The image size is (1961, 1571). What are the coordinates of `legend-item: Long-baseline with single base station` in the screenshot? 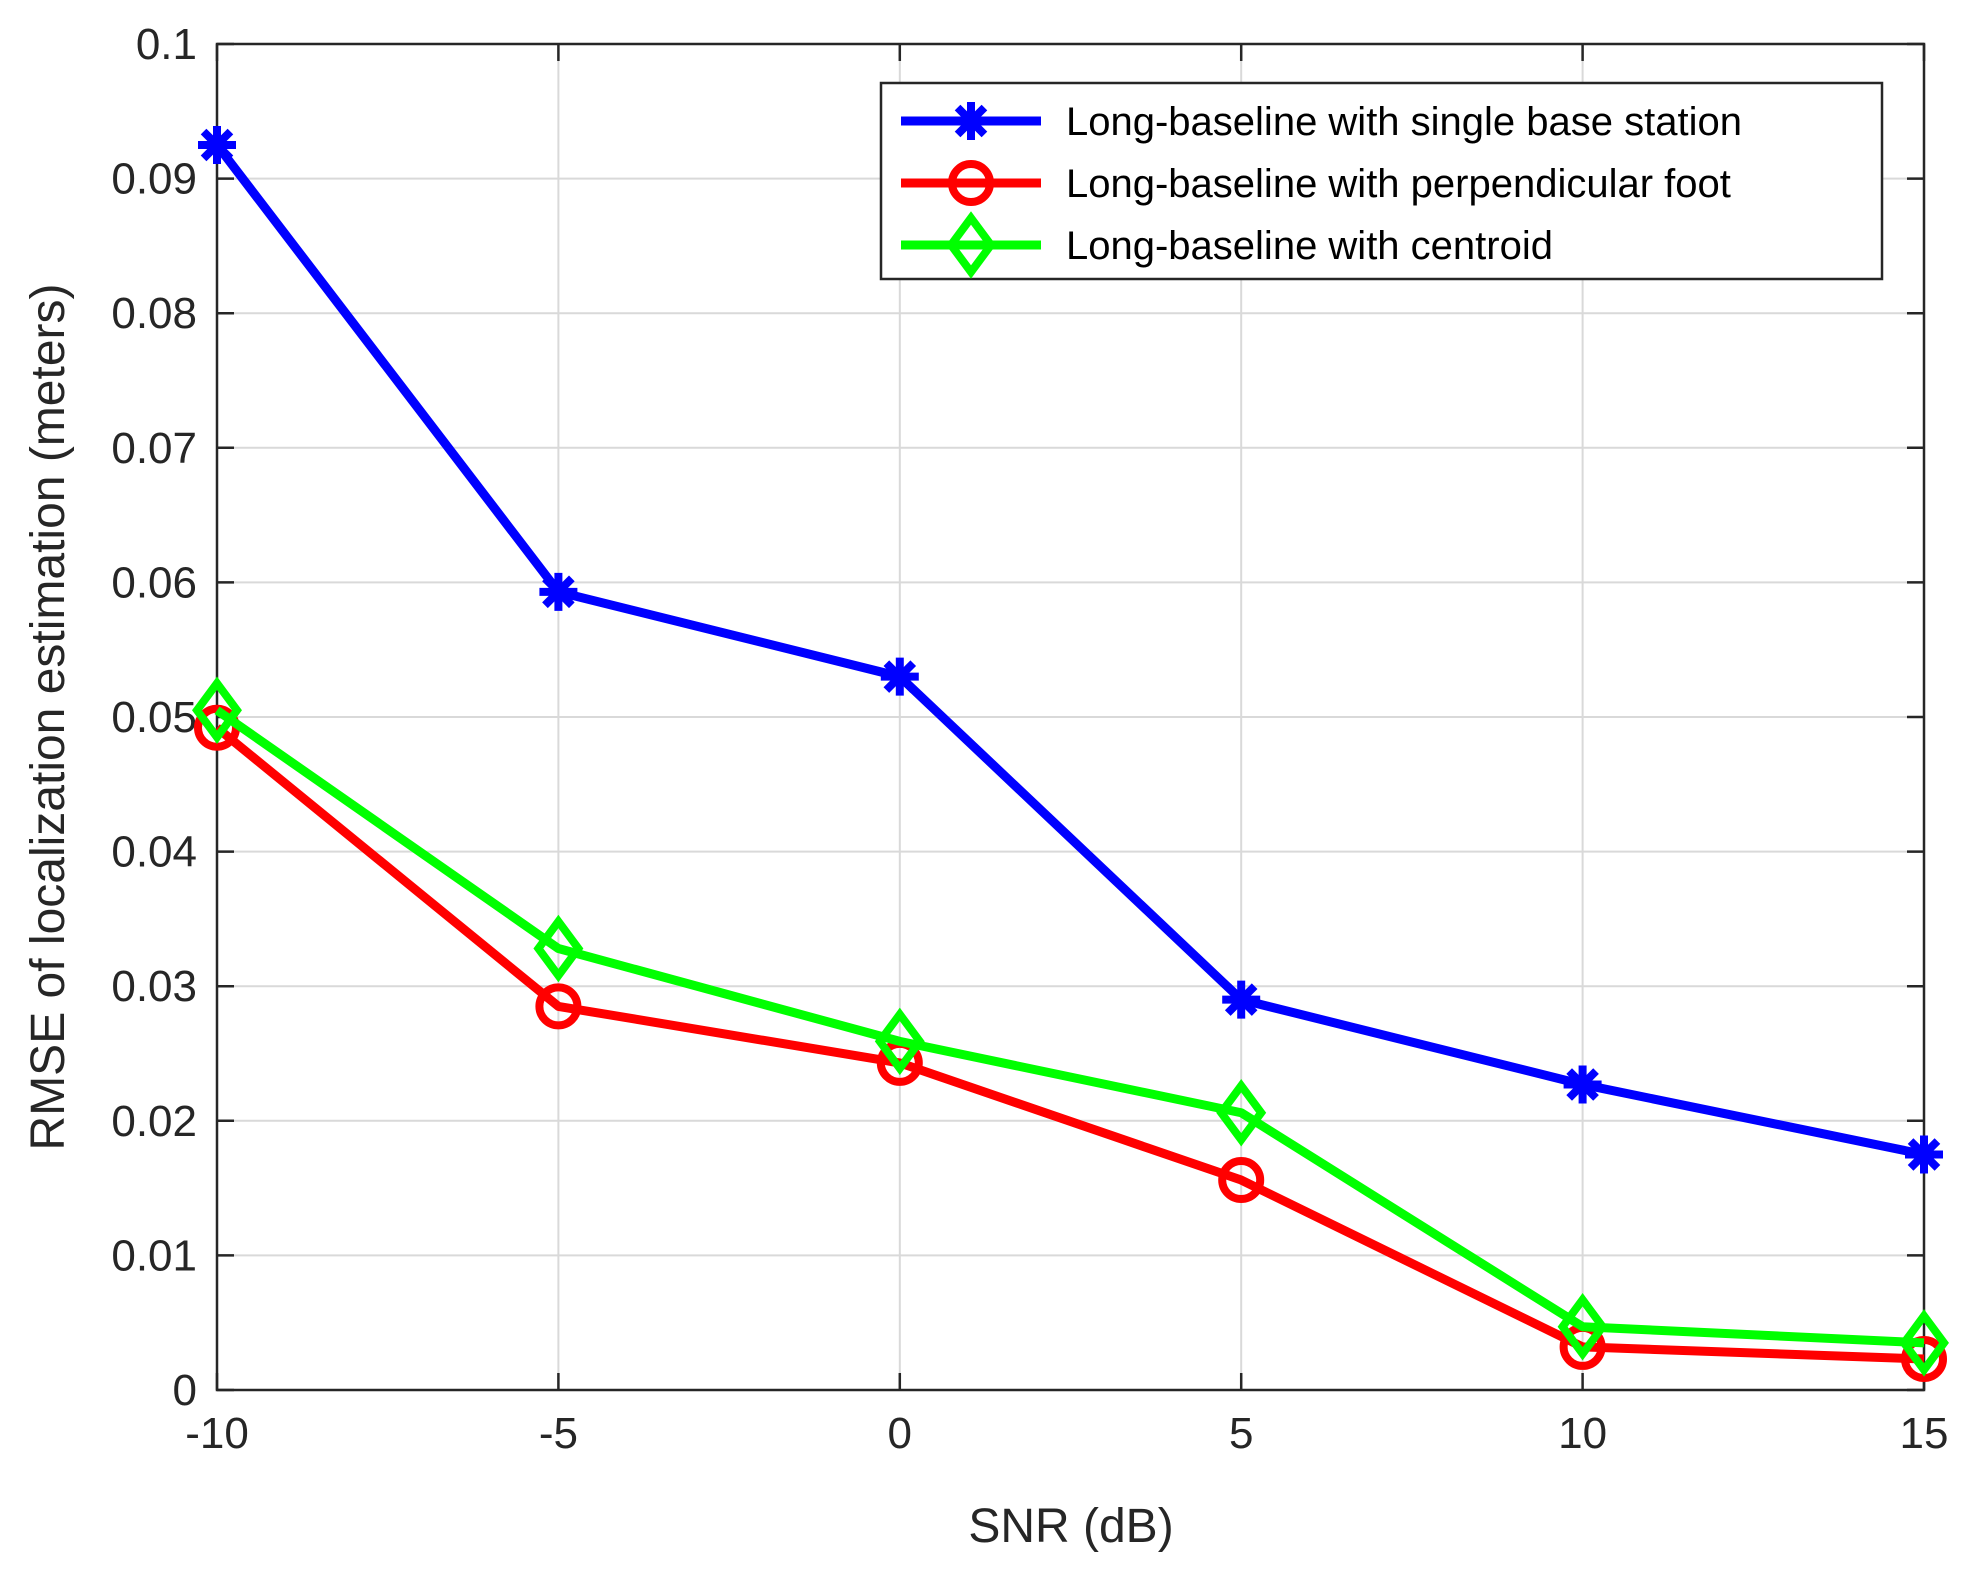 It's located at (1321, 122).